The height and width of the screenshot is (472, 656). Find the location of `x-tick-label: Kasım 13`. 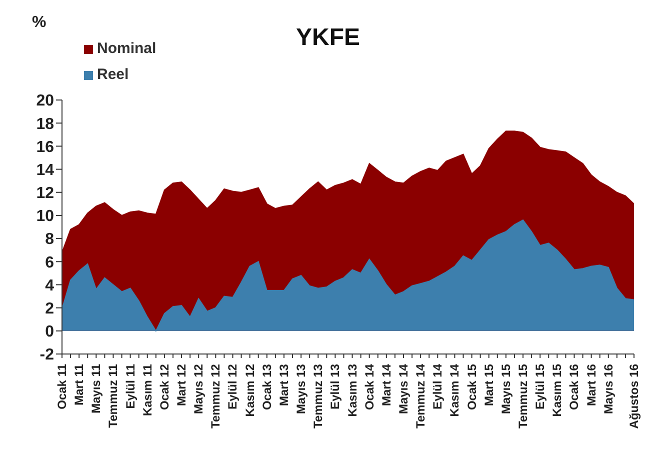

x-tick-label: Kasım 13 is located at coordinates (352, 390).